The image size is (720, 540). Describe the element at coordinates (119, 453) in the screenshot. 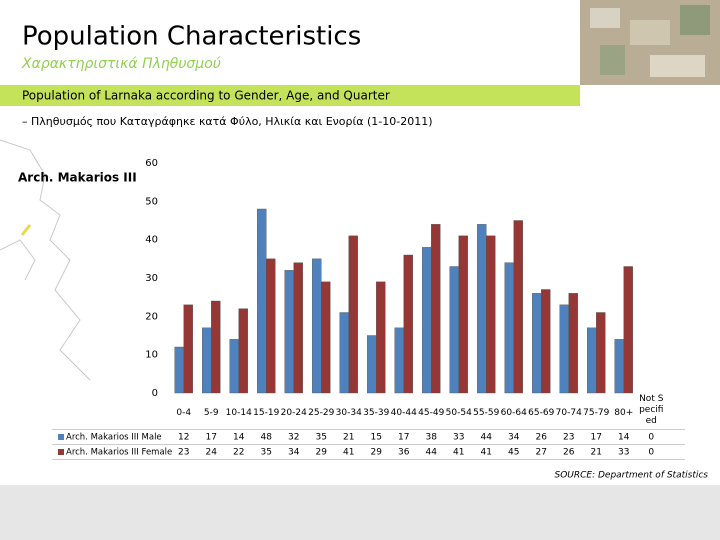

I see `legend-label: Arch. Makarios III Female` at that location.